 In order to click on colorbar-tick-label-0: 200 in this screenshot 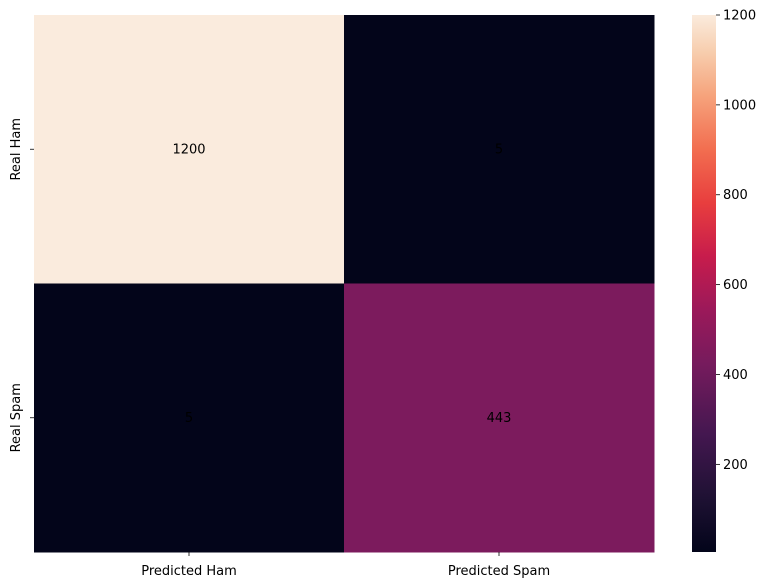, I will do `click(735, 465)`.